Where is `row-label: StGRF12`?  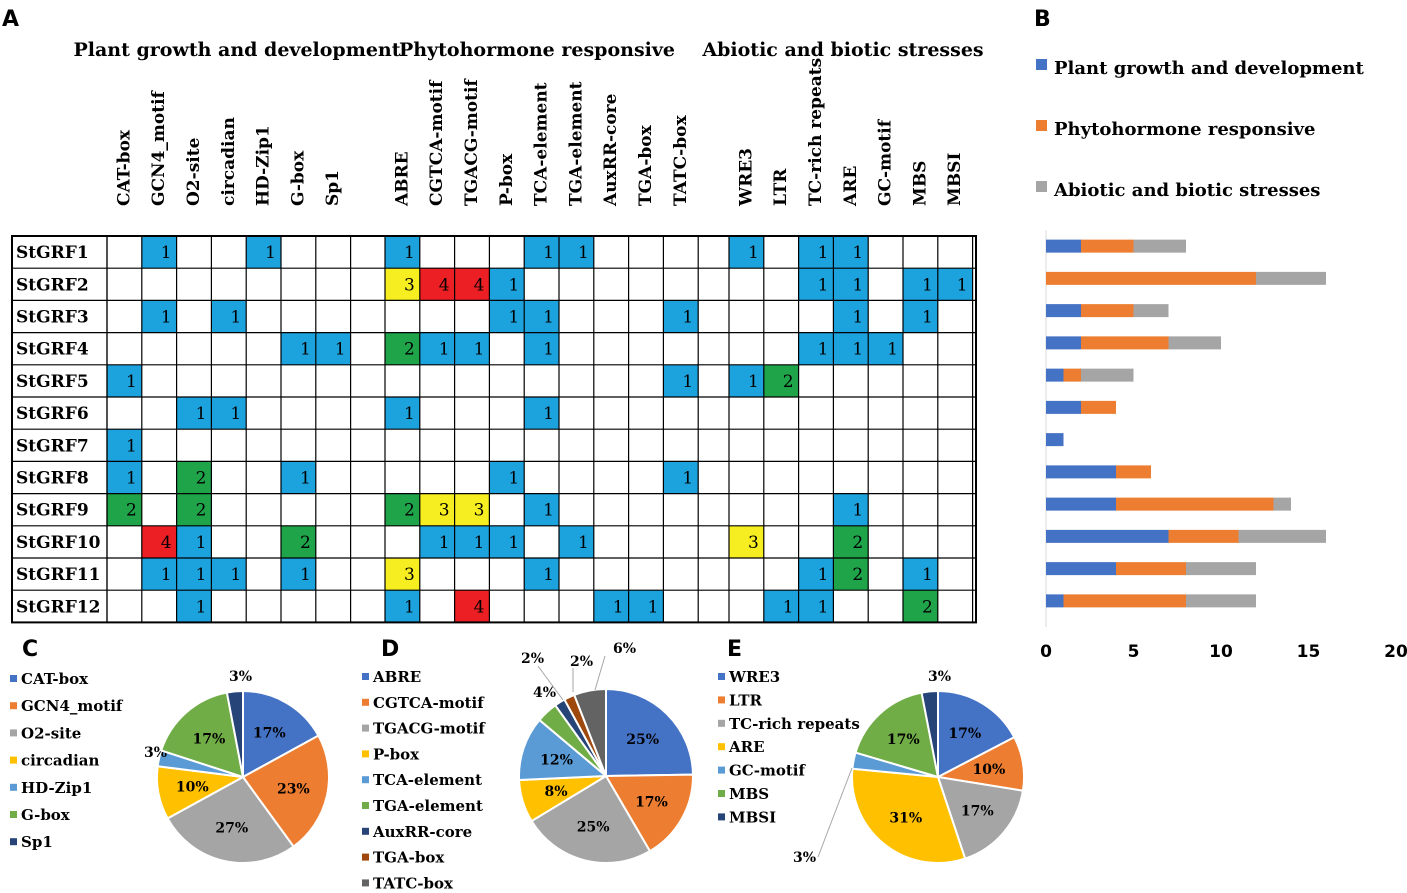 row-label: StGRF12 is located at coordinates (58, 607).